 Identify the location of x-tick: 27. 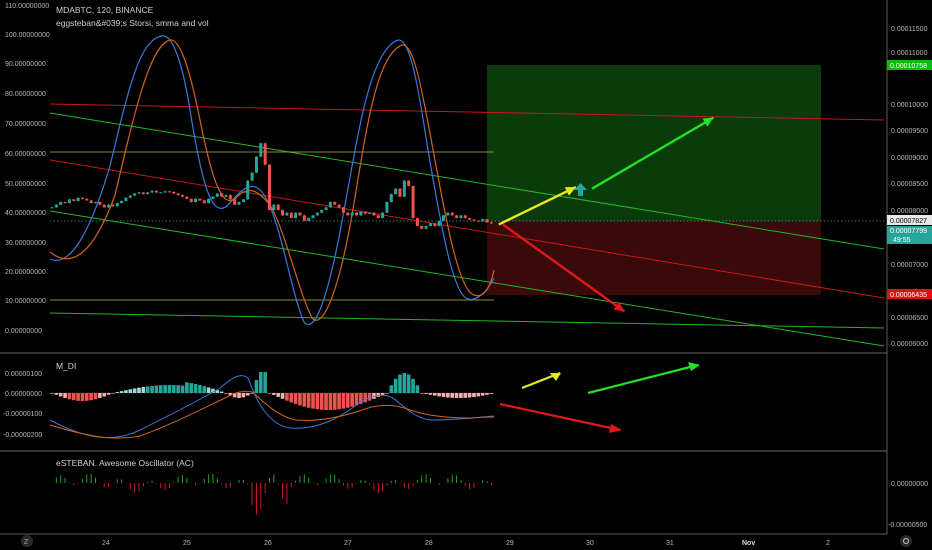
(348, 543).